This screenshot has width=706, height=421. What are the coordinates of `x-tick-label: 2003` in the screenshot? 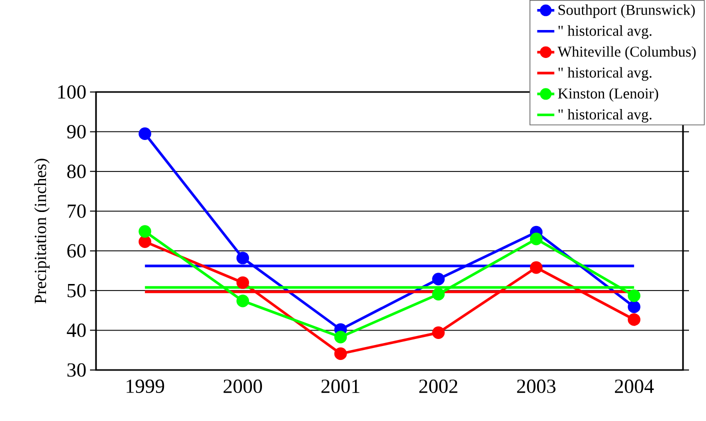 It's located at (536, 387).